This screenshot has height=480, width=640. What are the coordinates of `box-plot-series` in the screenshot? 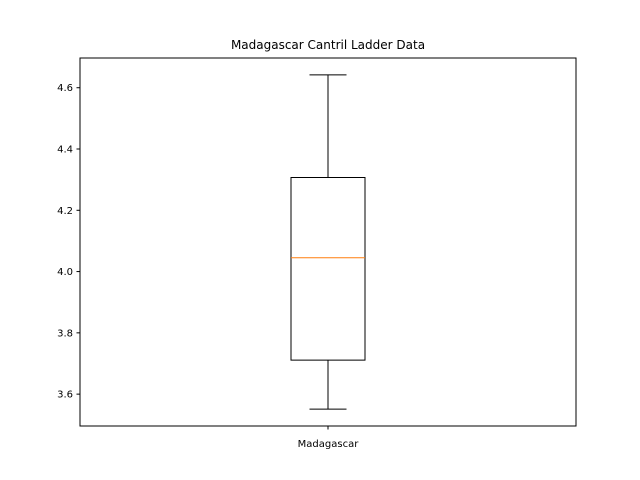 It's located at (328, 242).